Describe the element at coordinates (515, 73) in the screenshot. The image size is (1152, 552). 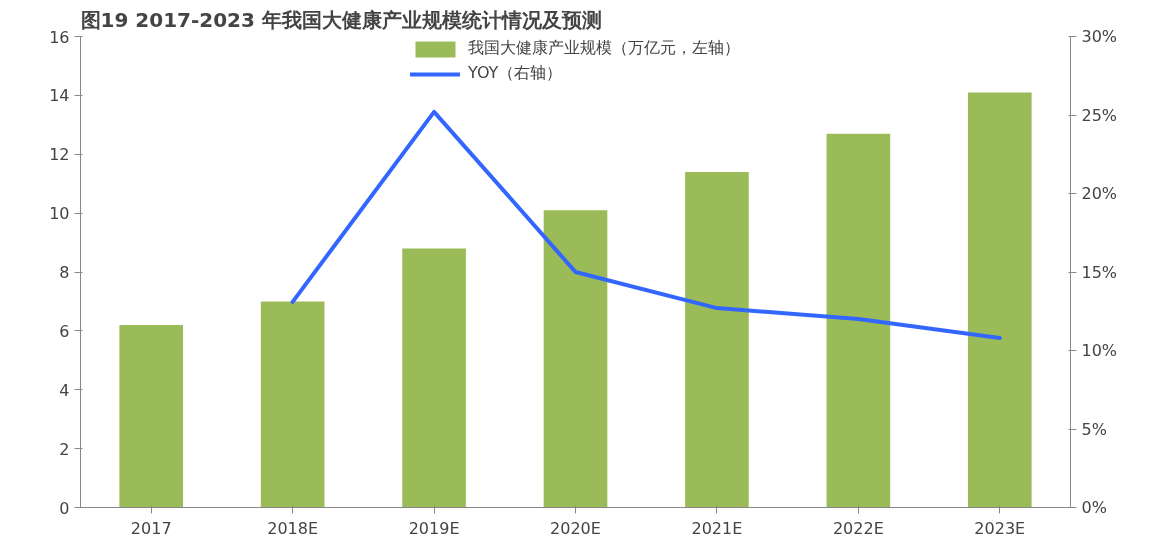
I see `legend-label: YOY（右轴）` at that location.